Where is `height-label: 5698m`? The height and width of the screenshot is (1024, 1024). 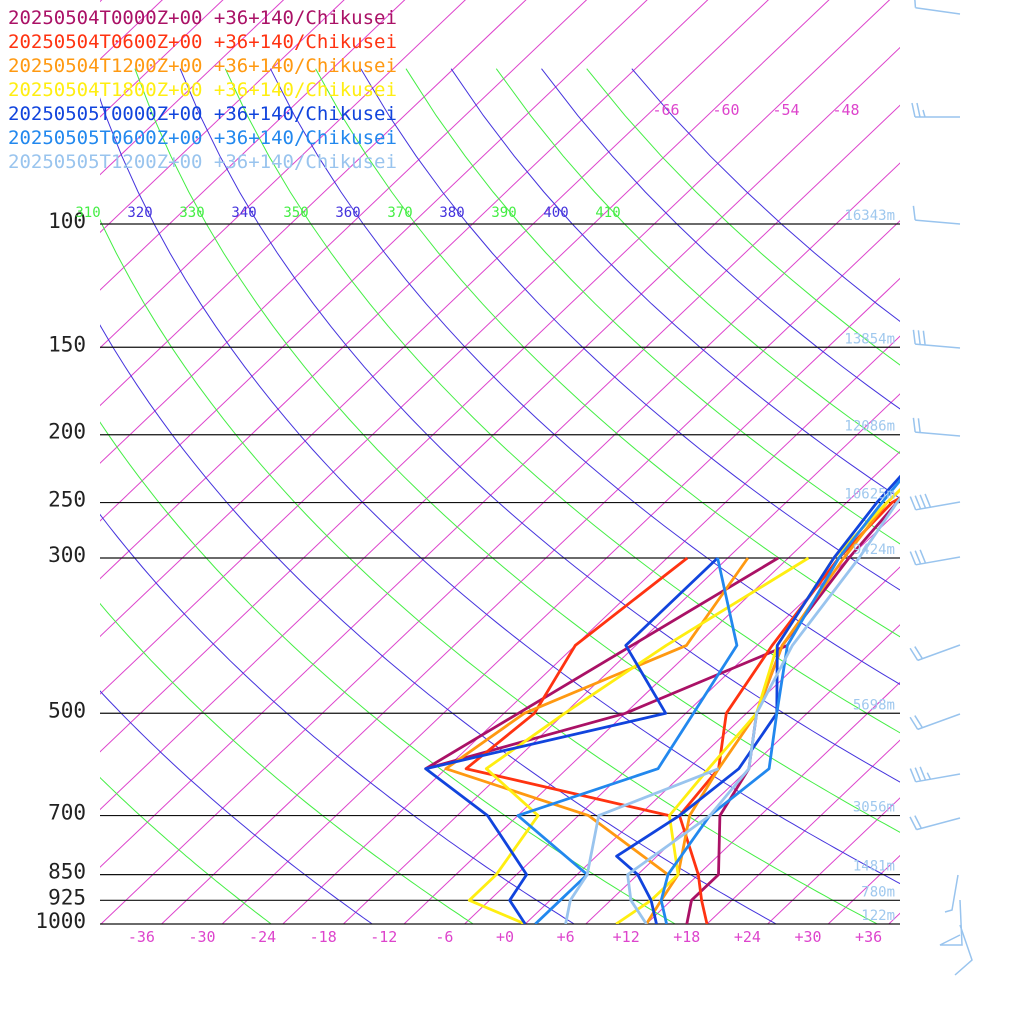 height-label: 5698m is located at coordinates (874, 705).